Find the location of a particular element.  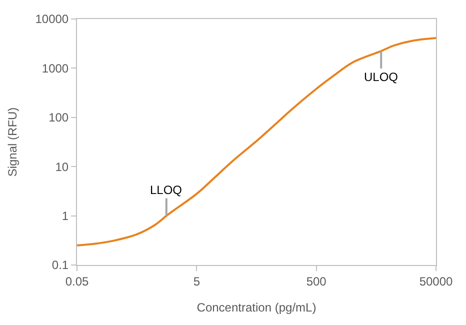

y-tick-label: 0.1 is located at coordinates (60, 265).